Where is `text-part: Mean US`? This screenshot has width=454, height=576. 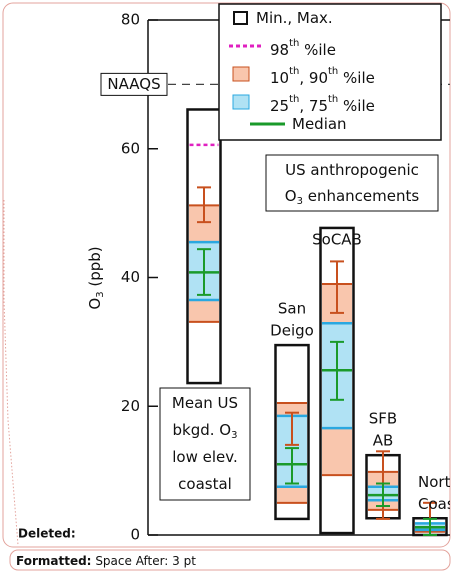
text-part: Mean US is located at coordinates (205, 403).